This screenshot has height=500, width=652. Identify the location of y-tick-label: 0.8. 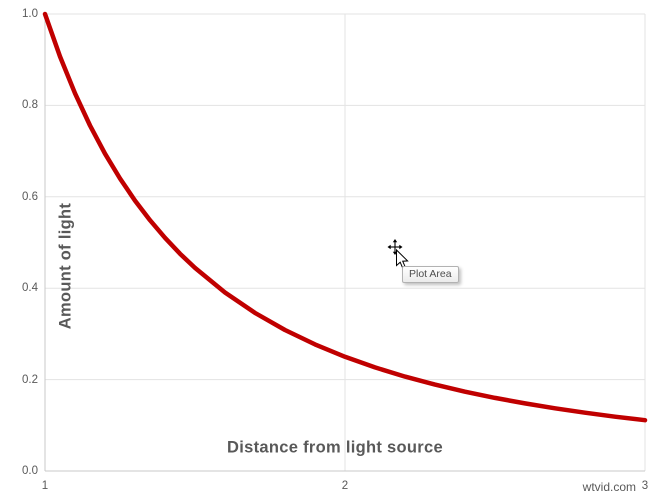
(30, 105).